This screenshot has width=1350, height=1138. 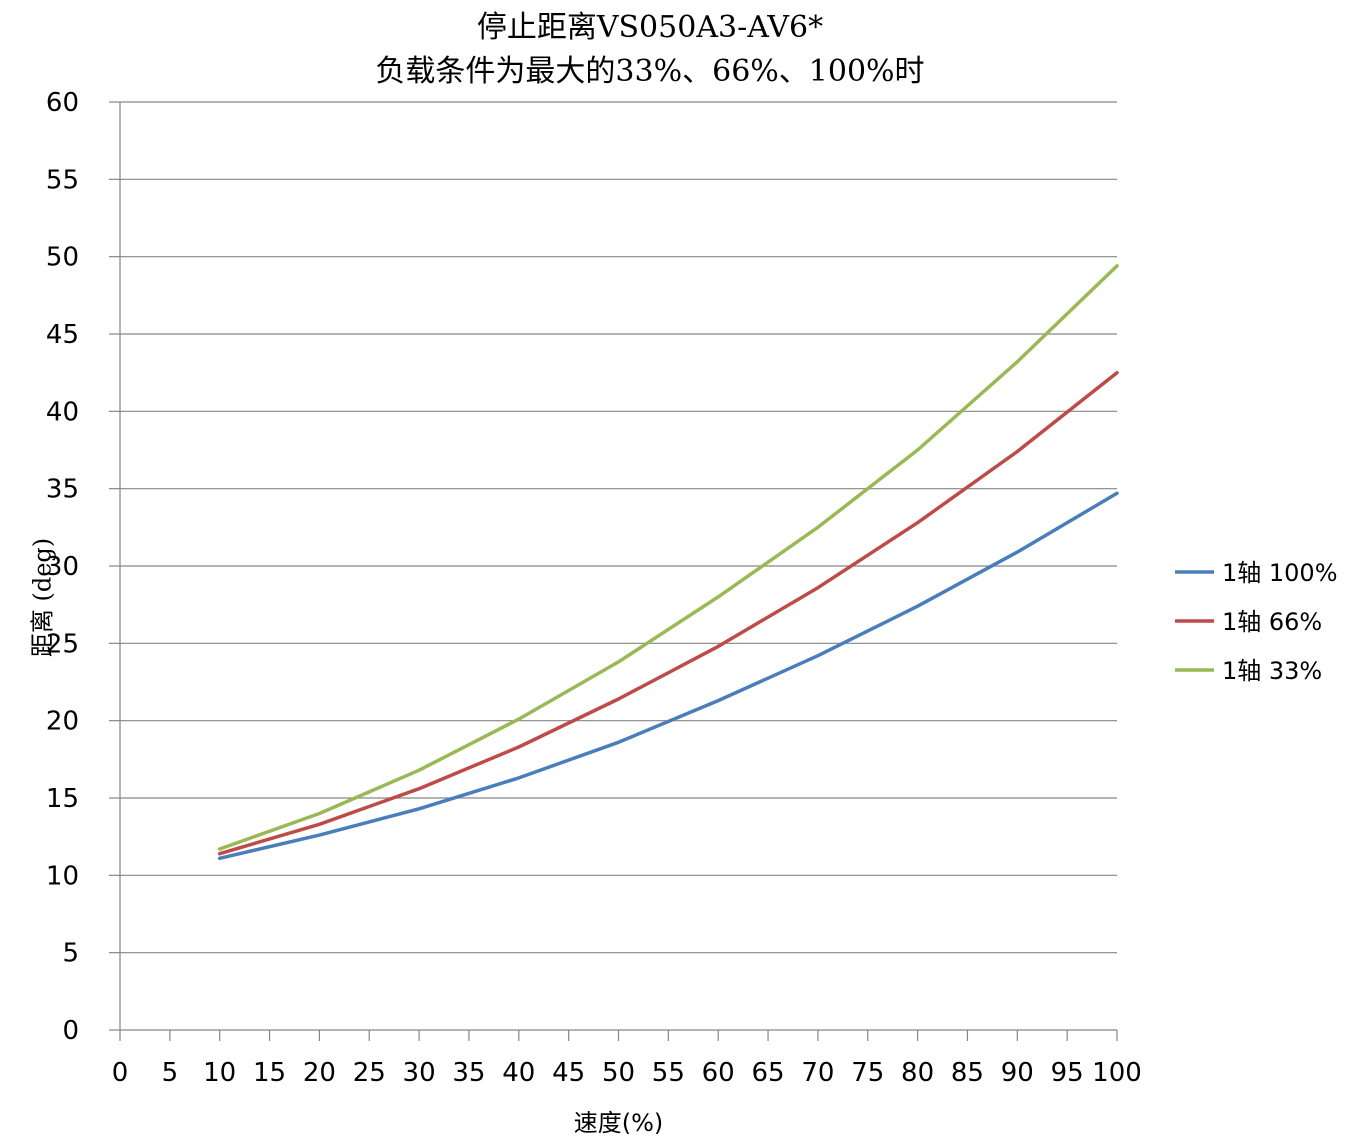 I want to click on x-tick-label: 85, so click(x=967, y=1073).